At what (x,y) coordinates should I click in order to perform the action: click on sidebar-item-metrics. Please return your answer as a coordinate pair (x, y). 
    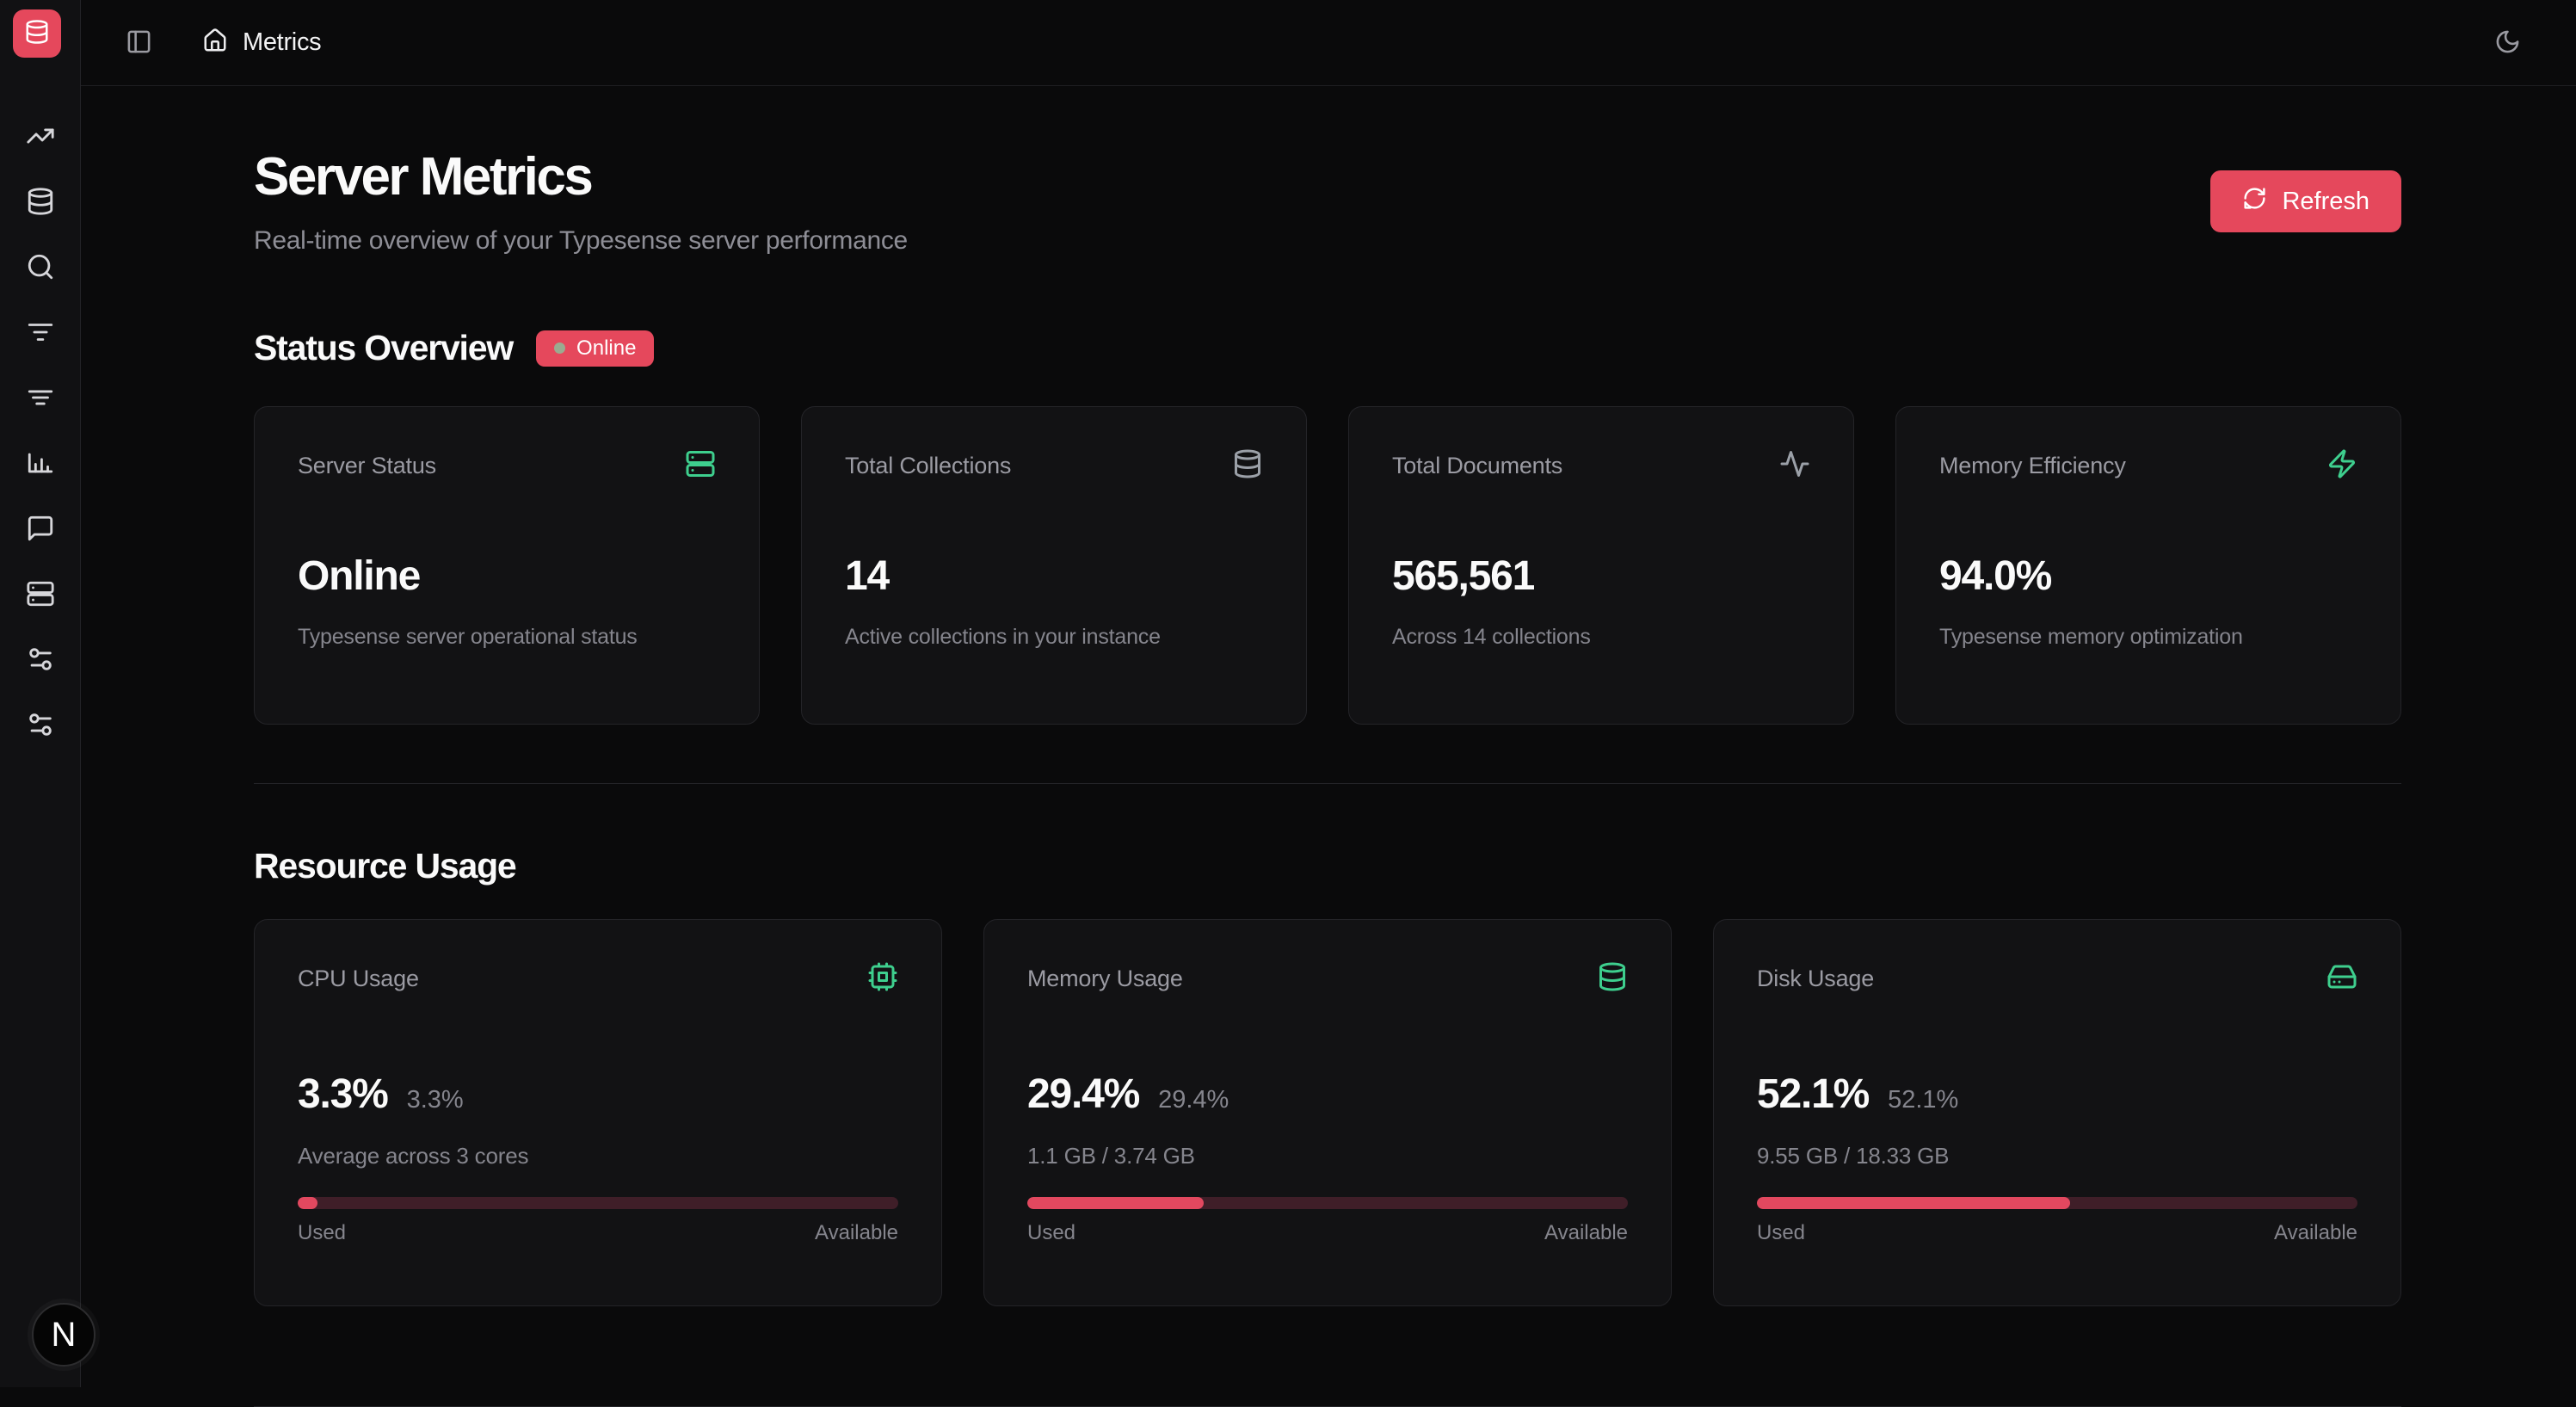
    Looking at the image, I should click on (40, 137).